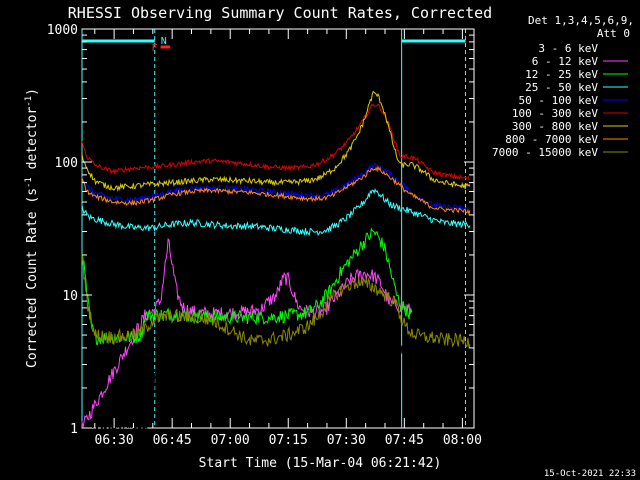 The width and height of the screenshot is (640, 480). Describe the element at coordinates (565, 61) in the screenshot. I see `legend-entry-label: 6 - 12 keV` at that location.